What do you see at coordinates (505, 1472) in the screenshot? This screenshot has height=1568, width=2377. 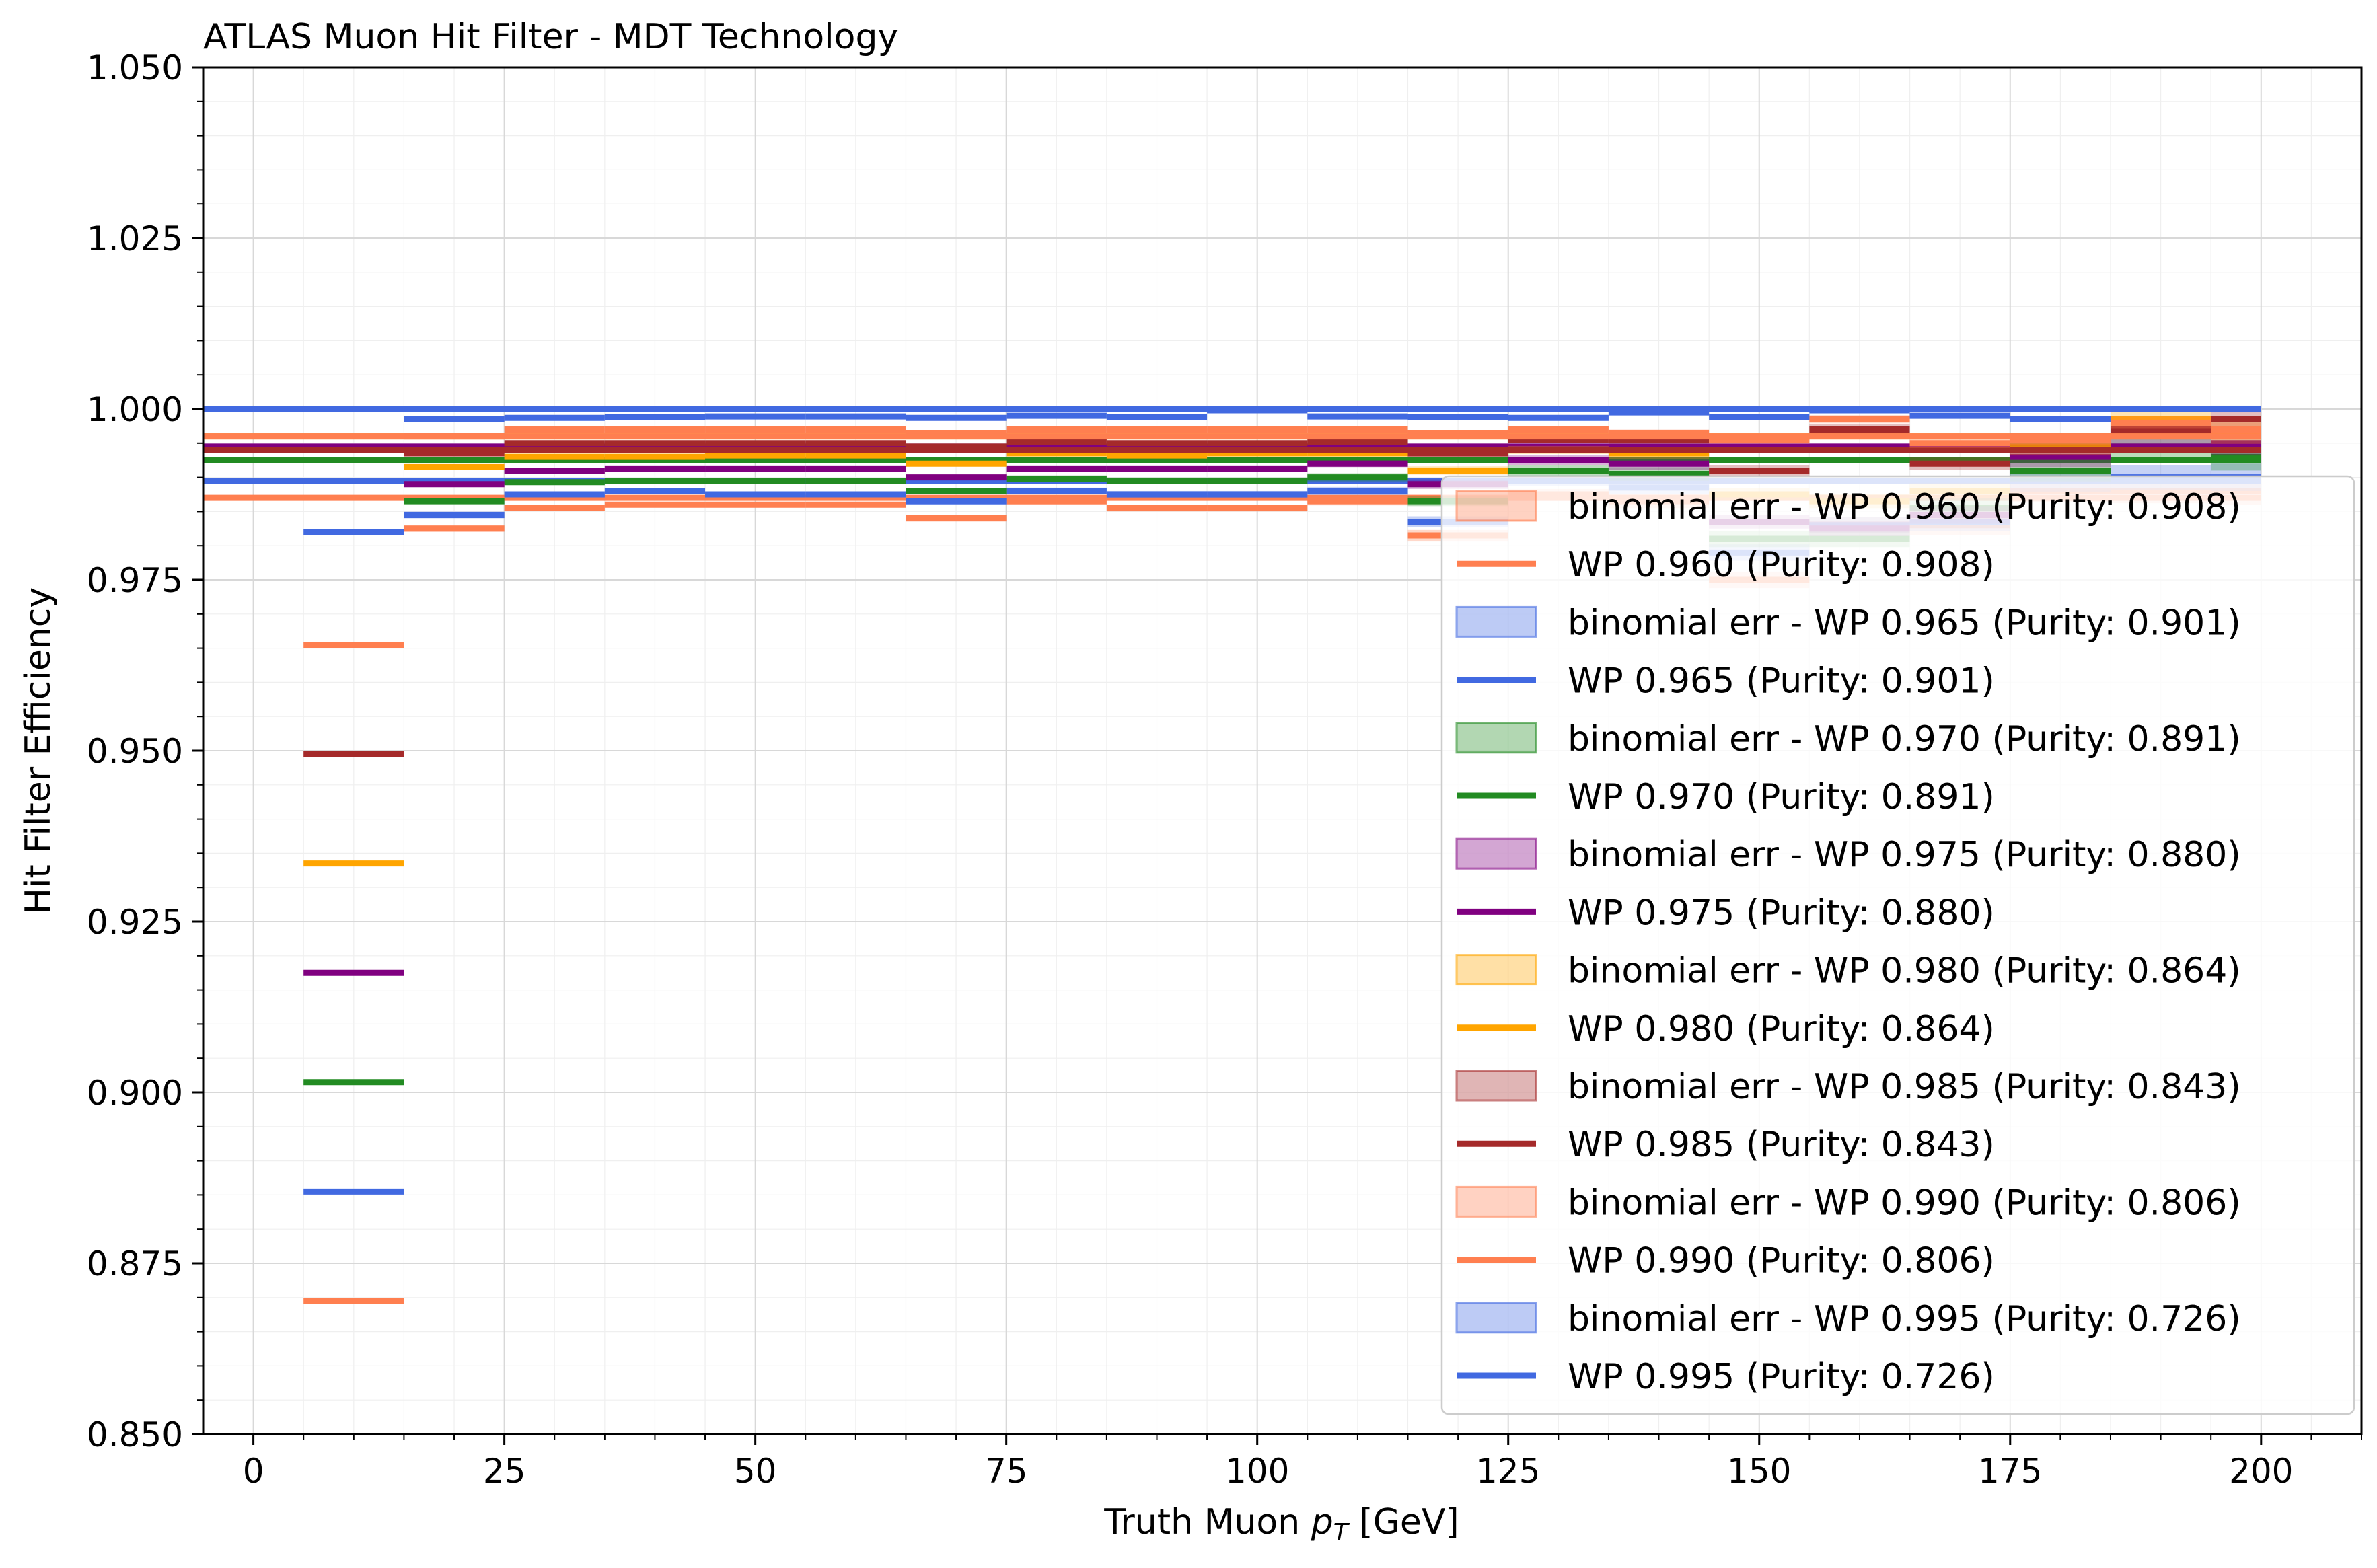 I see `x-tick-label: 25` at bounding box center [505, 1472].